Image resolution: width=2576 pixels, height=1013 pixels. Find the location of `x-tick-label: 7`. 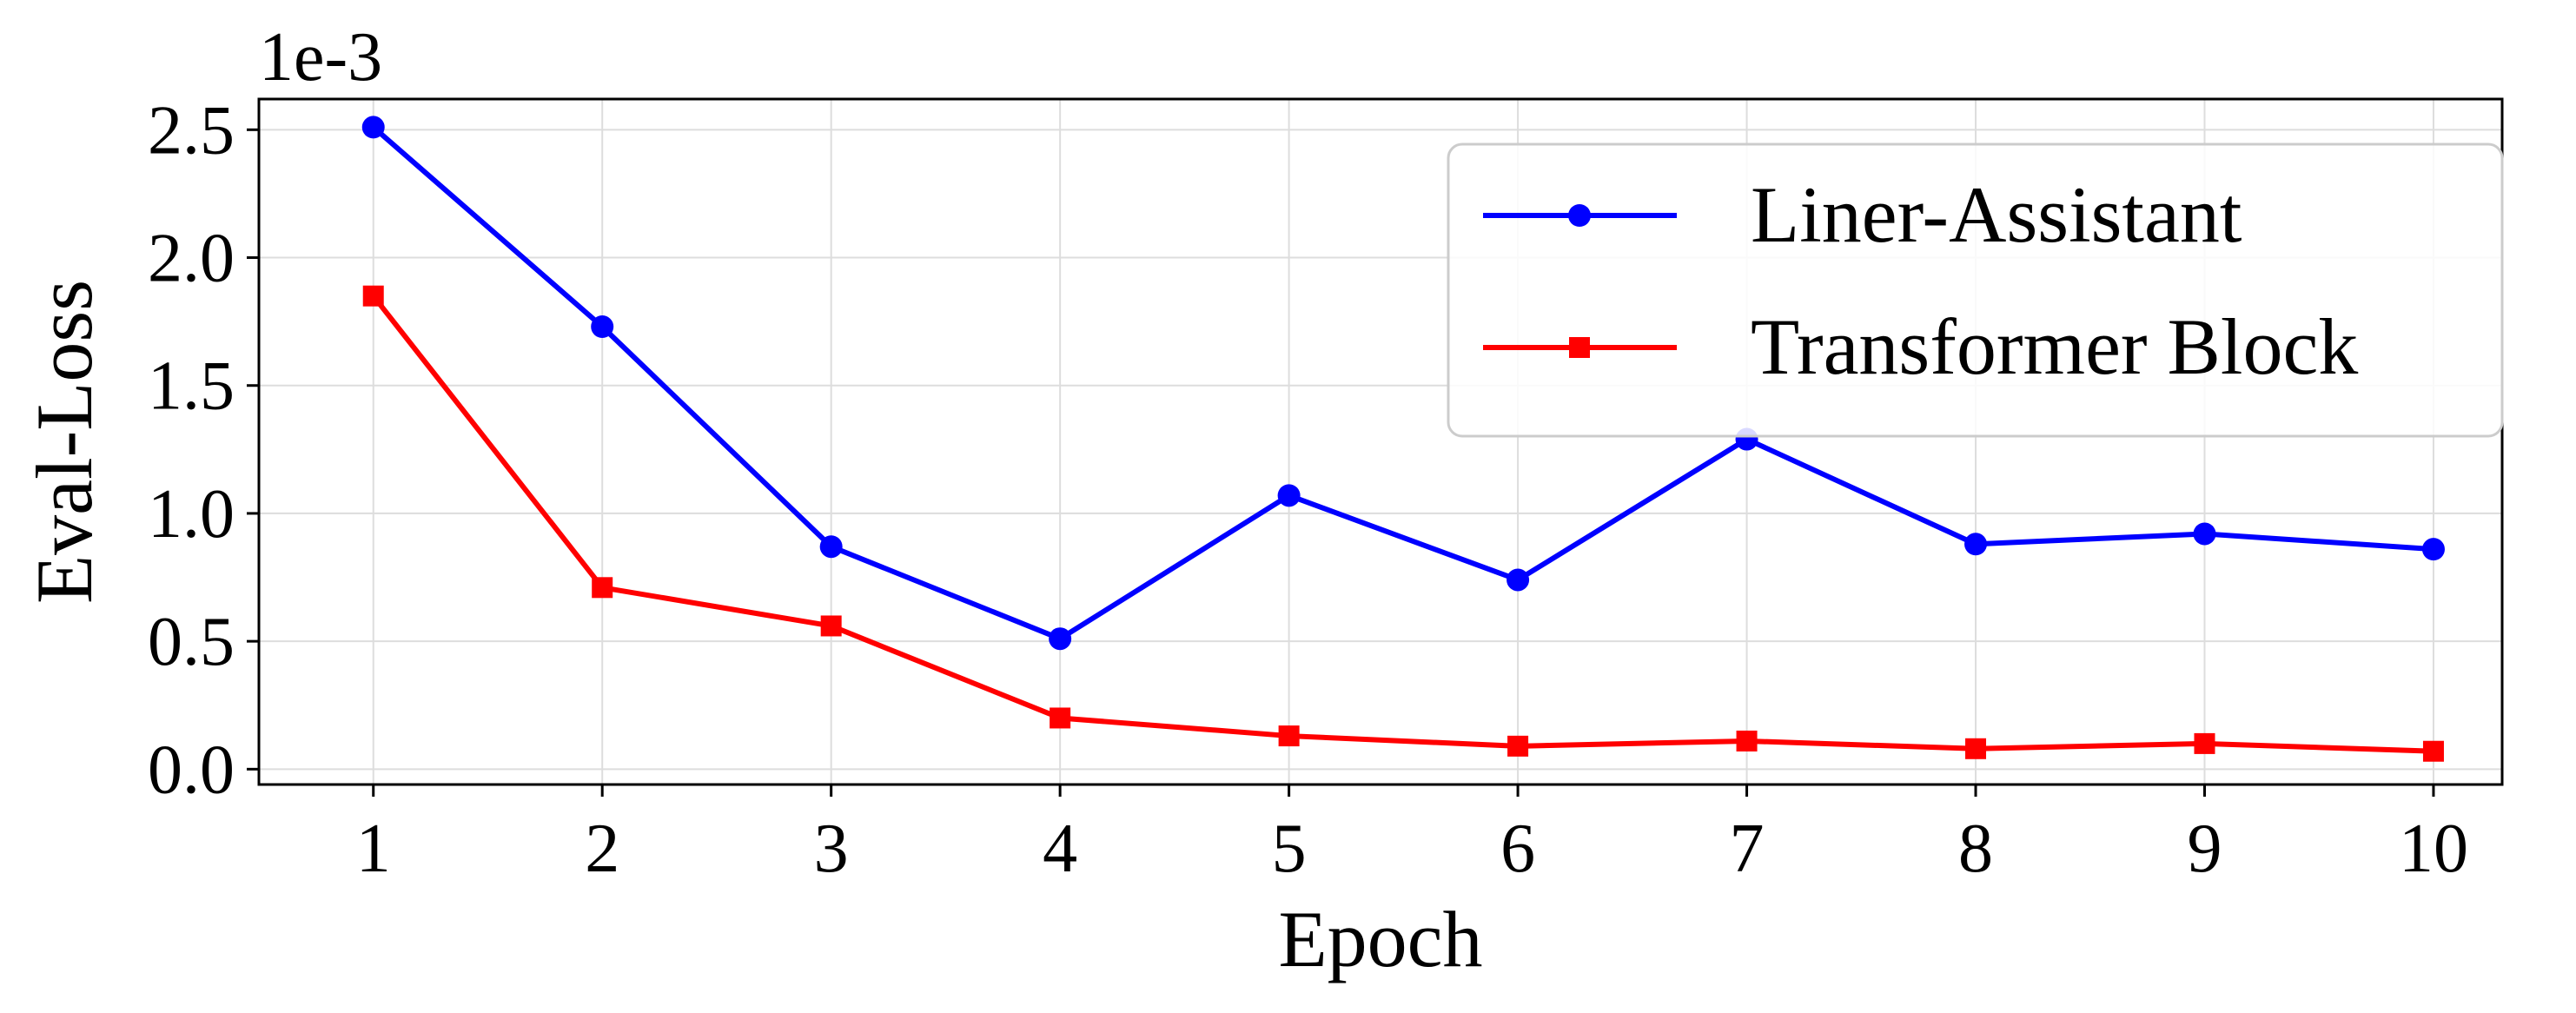

x-tick-label: 7 is located at coordinates (1747, 849).